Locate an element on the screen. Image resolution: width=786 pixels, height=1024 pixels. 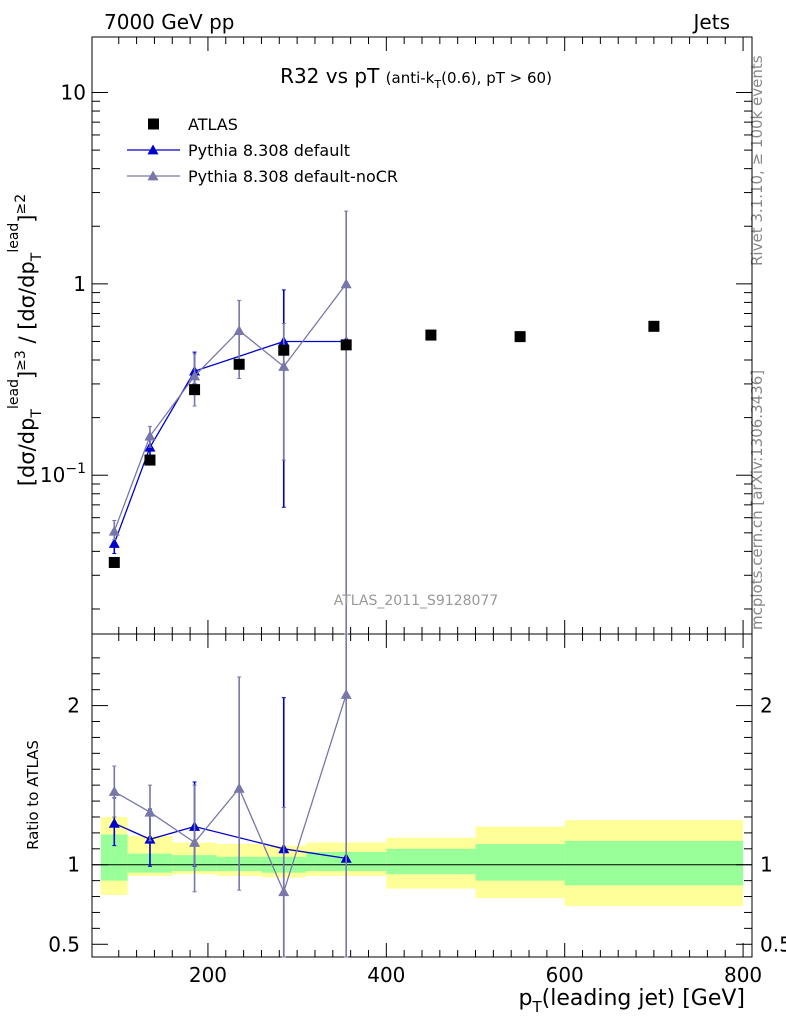
x-tick-label: 200 is located at coordinates (208, 975).